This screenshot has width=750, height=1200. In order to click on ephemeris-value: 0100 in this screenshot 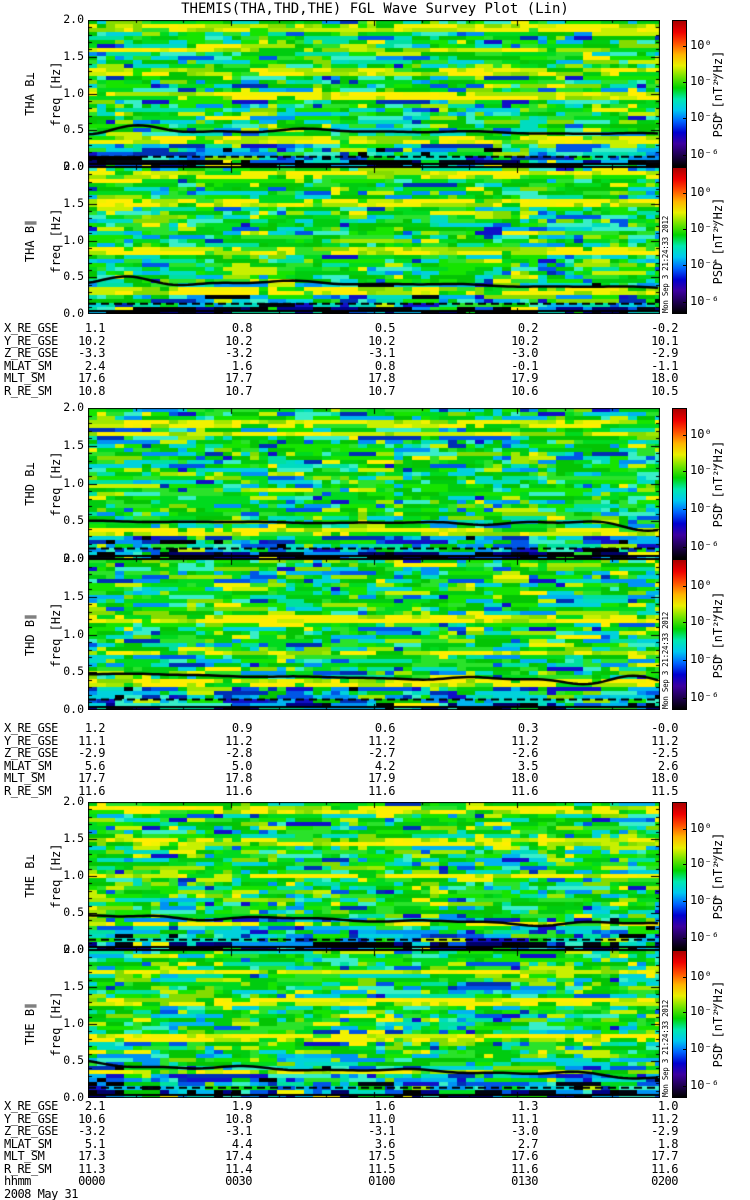, I will do `click(381, 1181)`.